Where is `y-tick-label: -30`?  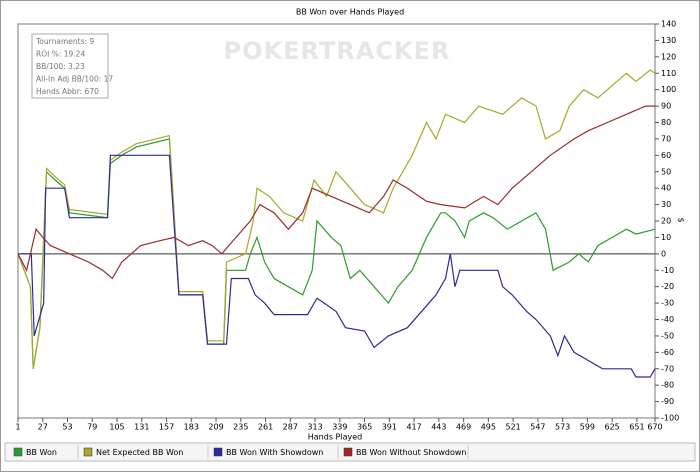 y-tick-label: -30 is located at coordinates (667, 303).